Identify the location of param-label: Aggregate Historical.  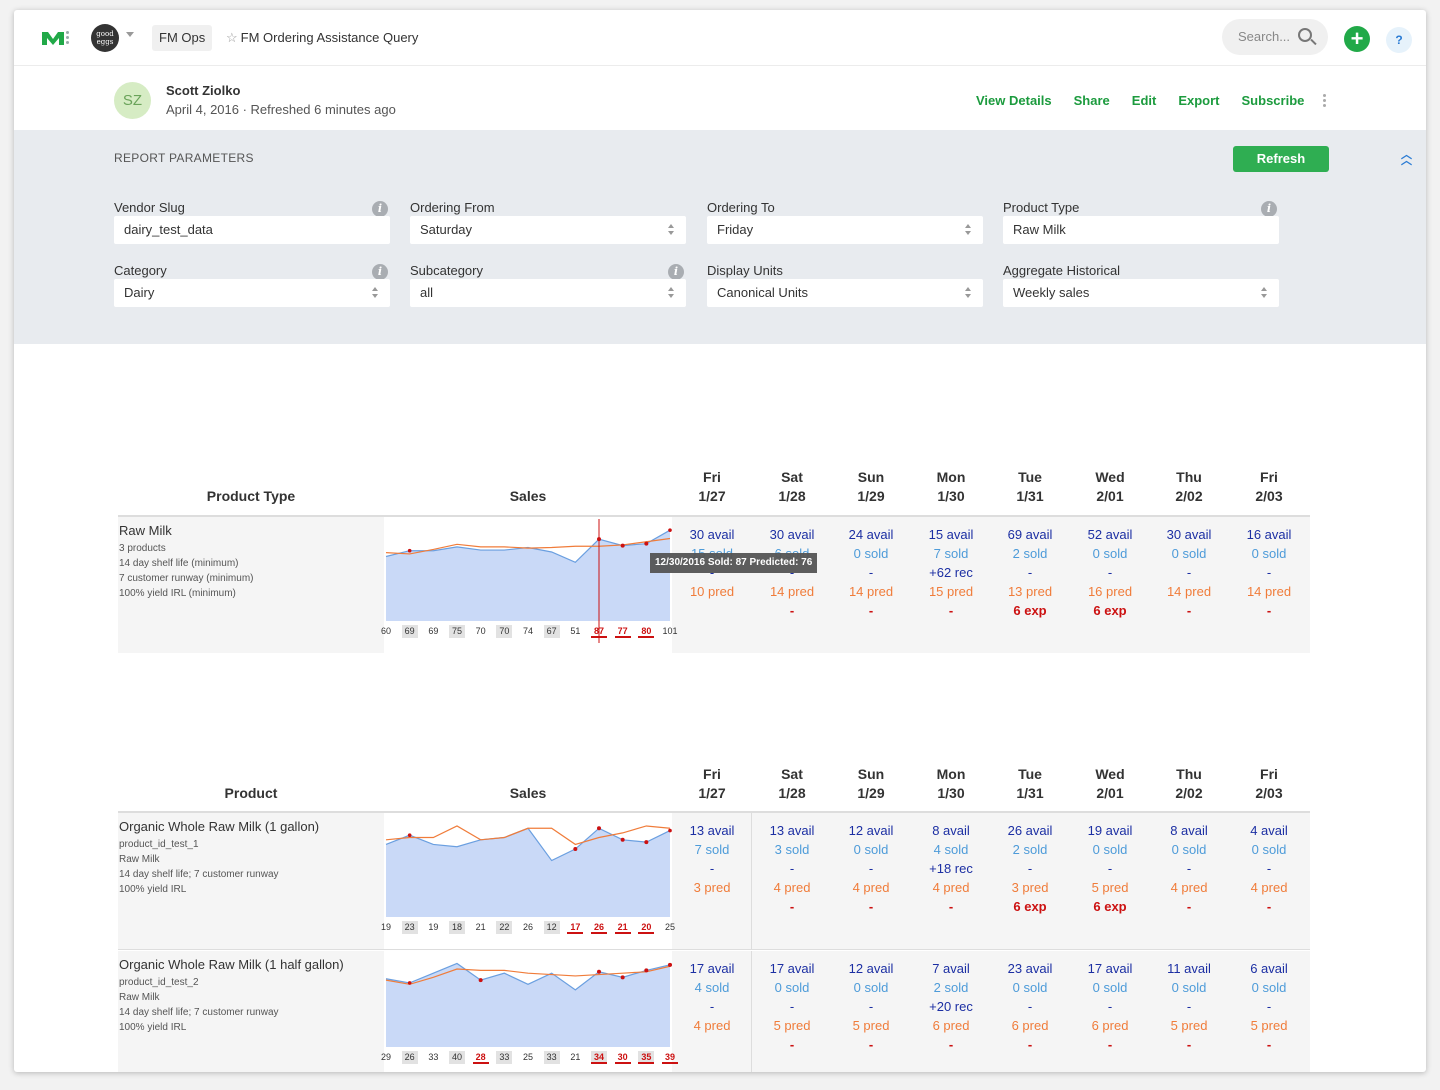
(1062, 270).